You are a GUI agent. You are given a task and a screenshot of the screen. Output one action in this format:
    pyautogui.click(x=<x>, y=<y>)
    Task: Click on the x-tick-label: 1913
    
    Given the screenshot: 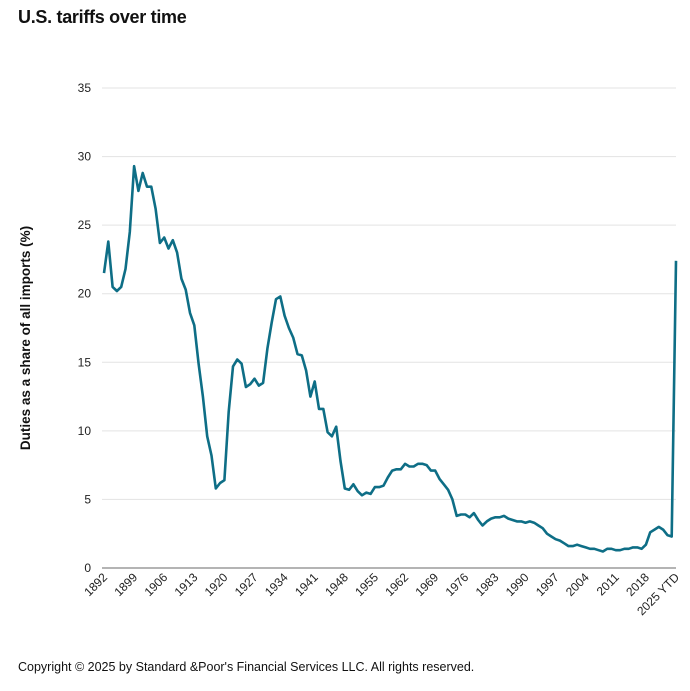 What is the action you would take?
    pyautogui.click(x=186, y=584)
    